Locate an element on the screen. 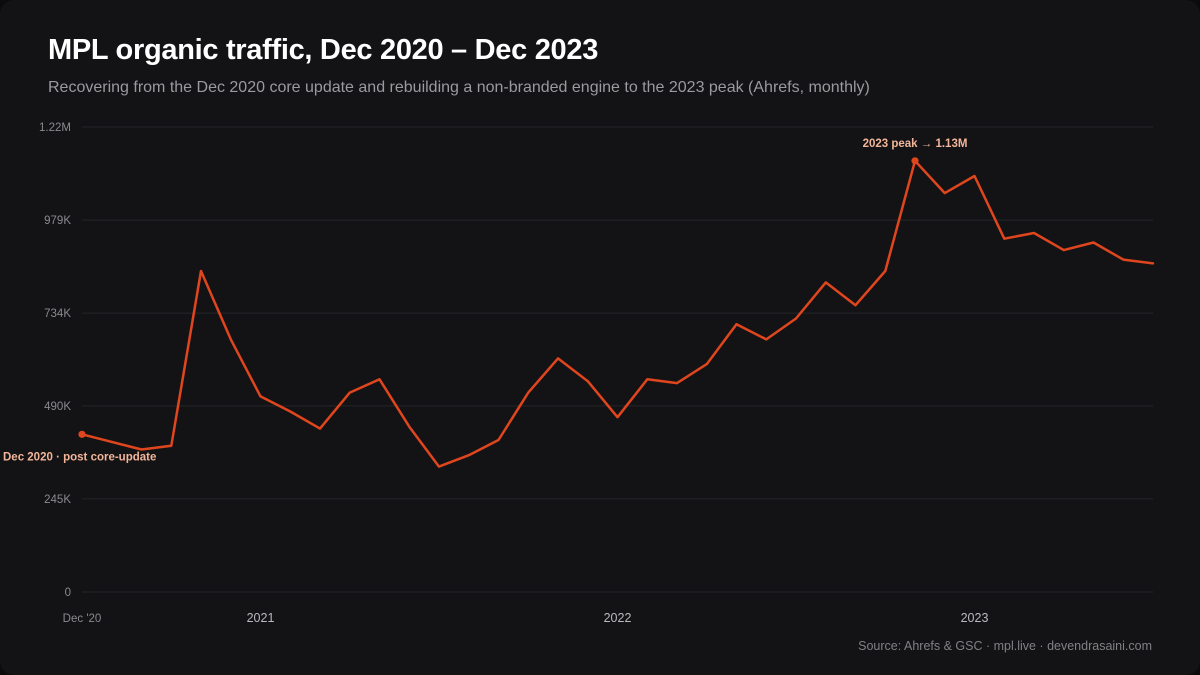  y-tick-label: 734K is located at coordinates (57, 314).